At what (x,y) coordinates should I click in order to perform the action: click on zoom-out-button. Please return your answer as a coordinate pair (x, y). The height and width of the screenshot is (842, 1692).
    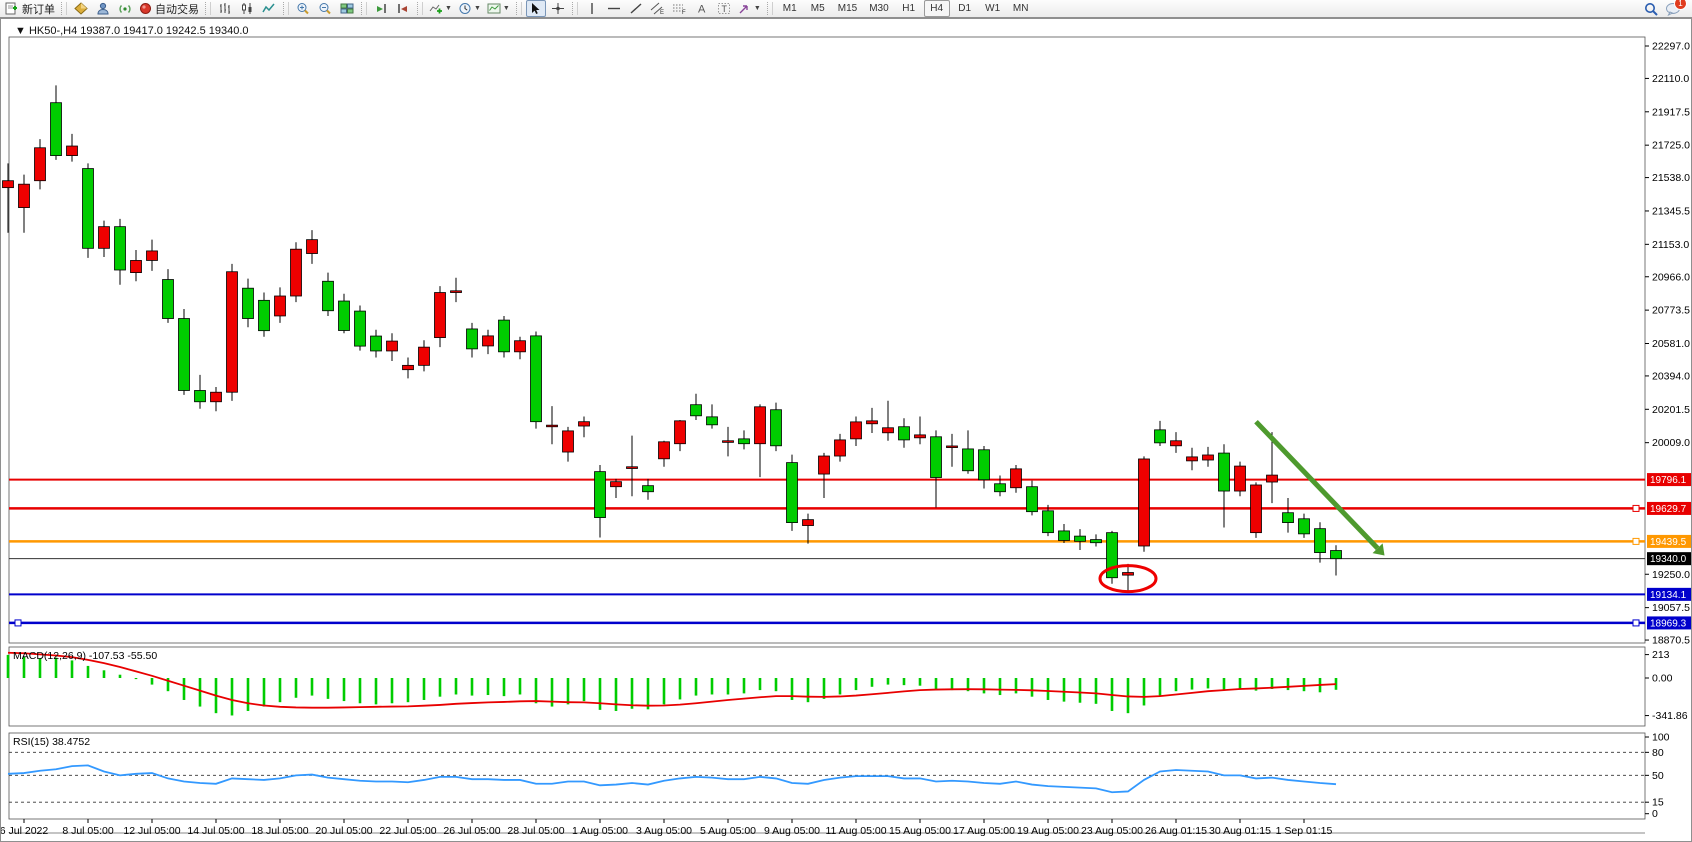
    Looking at the image, I should click on (325, 8).